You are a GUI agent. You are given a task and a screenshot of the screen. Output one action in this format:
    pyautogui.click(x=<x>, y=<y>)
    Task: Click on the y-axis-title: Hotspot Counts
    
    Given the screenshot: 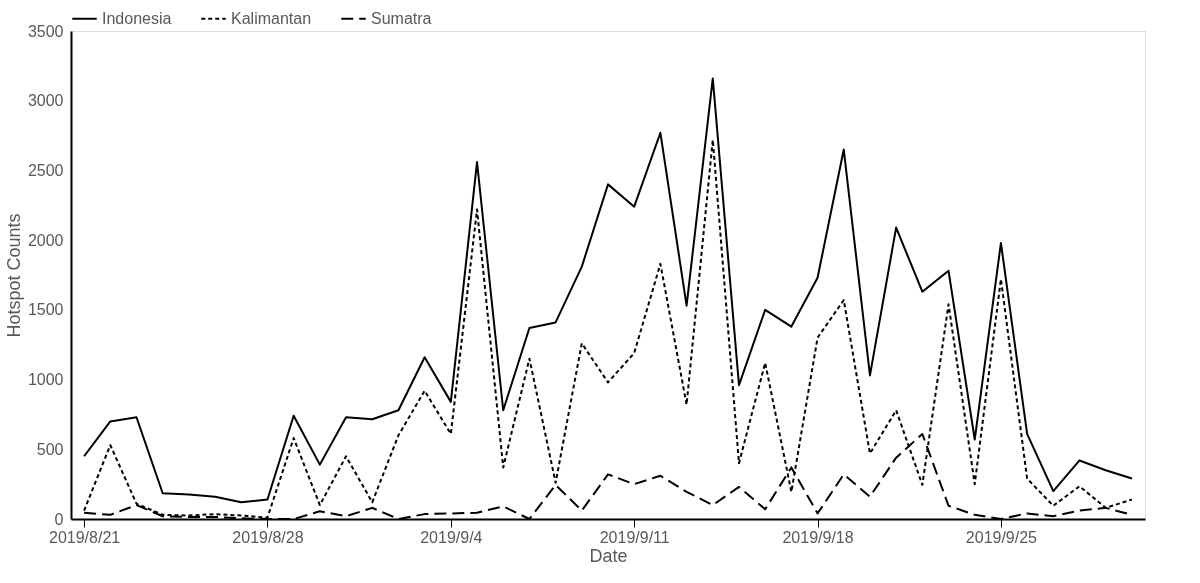 What is the action you would take?
    pyautogui.click(x=13, y=275)
    